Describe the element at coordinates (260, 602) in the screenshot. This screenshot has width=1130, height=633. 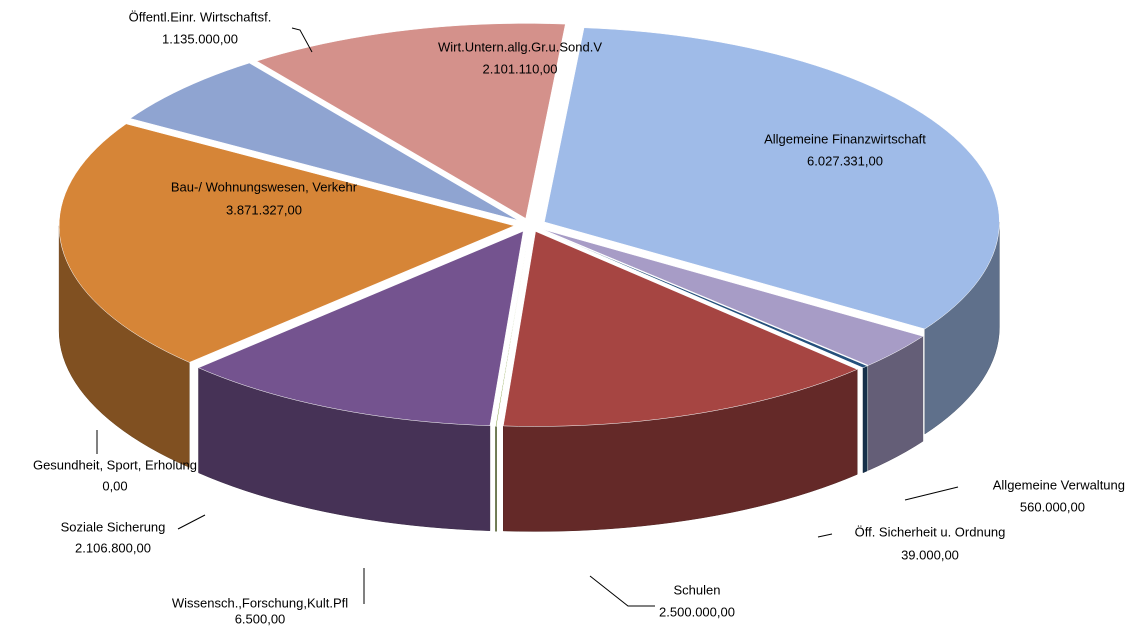
I see `slice-label: Wissensch.,Forschung,Kult.Pfl` at that location.